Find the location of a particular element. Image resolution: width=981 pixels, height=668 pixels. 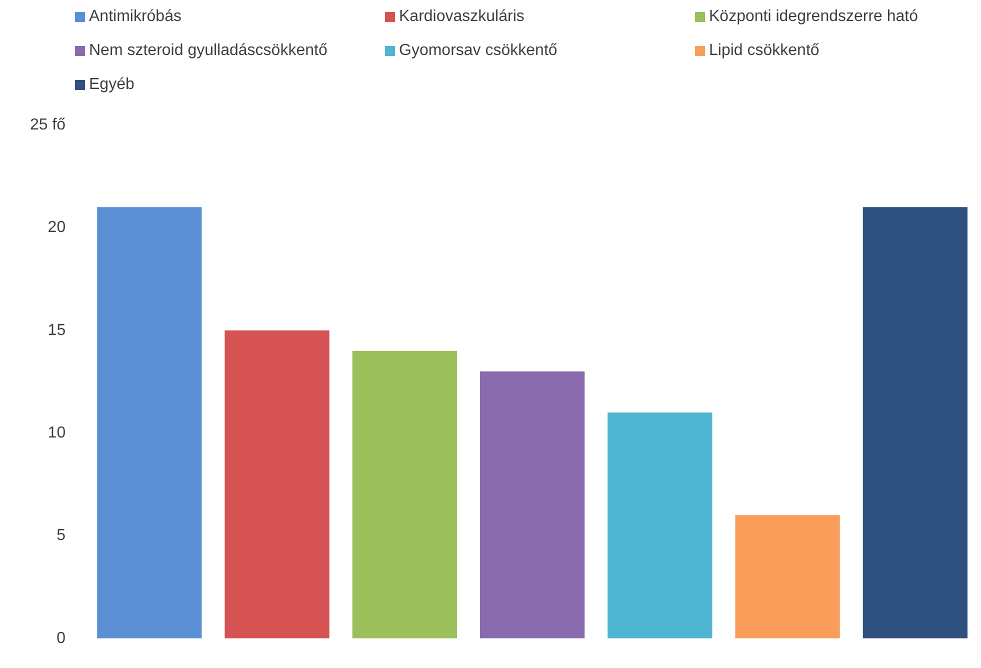

y-tick-label: 20 is located at coordinates (57, 227).